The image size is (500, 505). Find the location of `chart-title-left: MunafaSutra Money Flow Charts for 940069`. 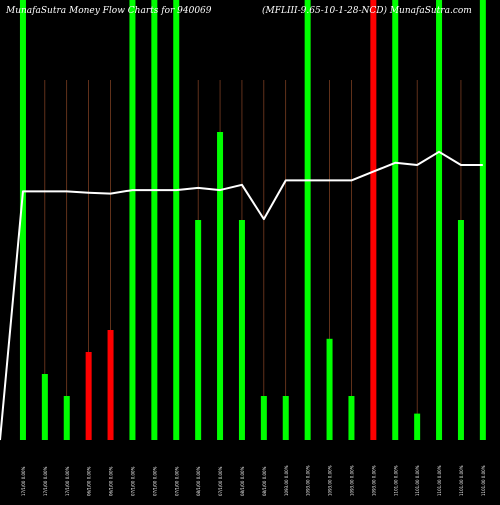

chart-title-left: MunafaSutra Money Flow Charts for 940069 is located at coordinates (109, 11).